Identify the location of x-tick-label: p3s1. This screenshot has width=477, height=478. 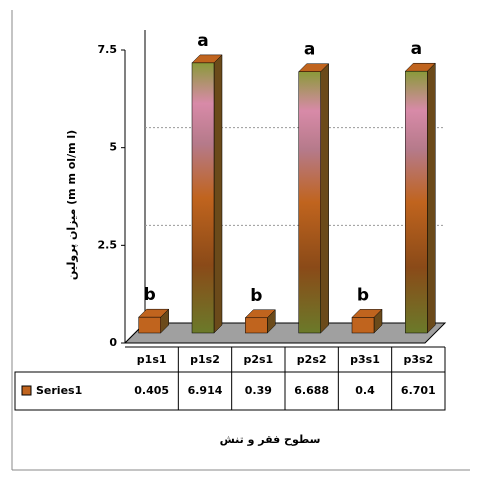
(365, 359).